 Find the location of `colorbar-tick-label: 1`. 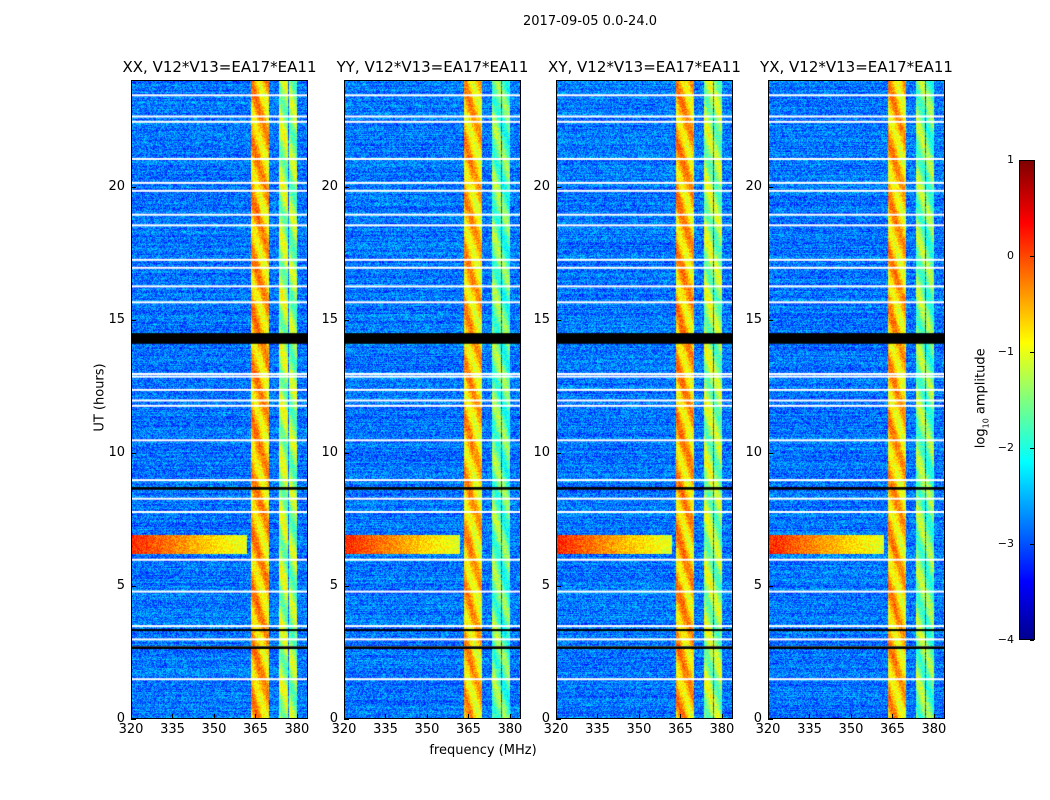

colorbar-tick-label: 1 is located at coordinates (1010, 159).